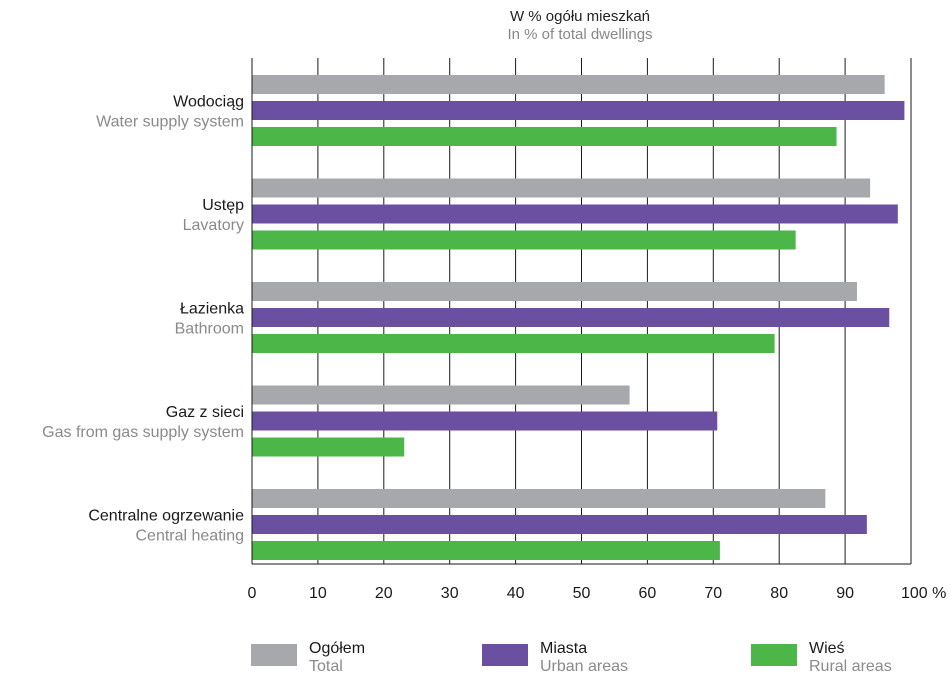  I want to click on legend-label: Ogółem, so click(337, 648).